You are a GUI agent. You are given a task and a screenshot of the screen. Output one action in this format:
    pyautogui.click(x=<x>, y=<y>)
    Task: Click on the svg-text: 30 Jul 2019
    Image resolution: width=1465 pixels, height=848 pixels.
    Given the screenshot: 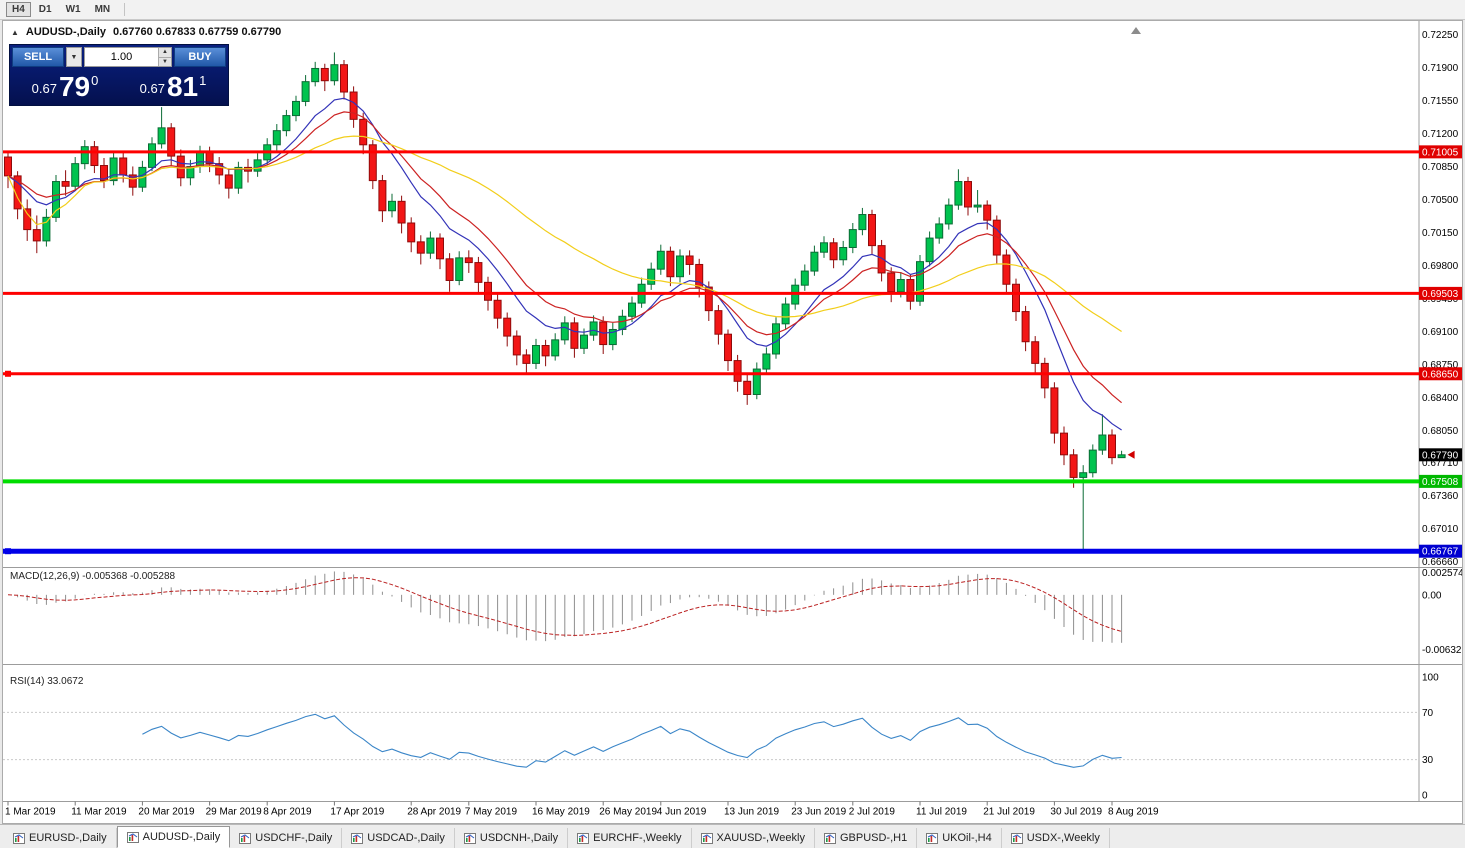 What is the action you would take?
    pyautogui.click(x=1076, y=812)
    